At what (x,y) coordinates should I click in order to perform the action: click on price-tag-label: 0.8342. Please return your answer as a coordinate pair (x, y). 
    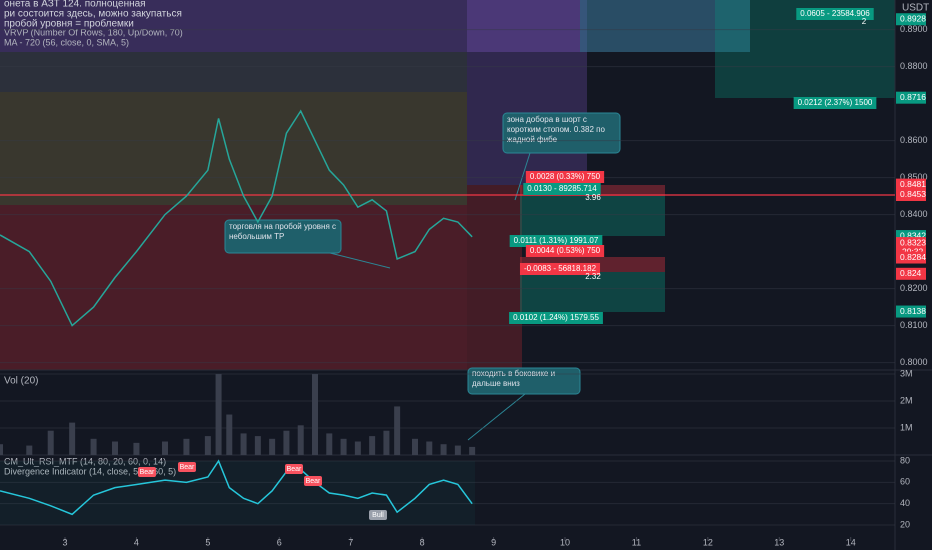
    Looking at the image, I should click on (913, 235).